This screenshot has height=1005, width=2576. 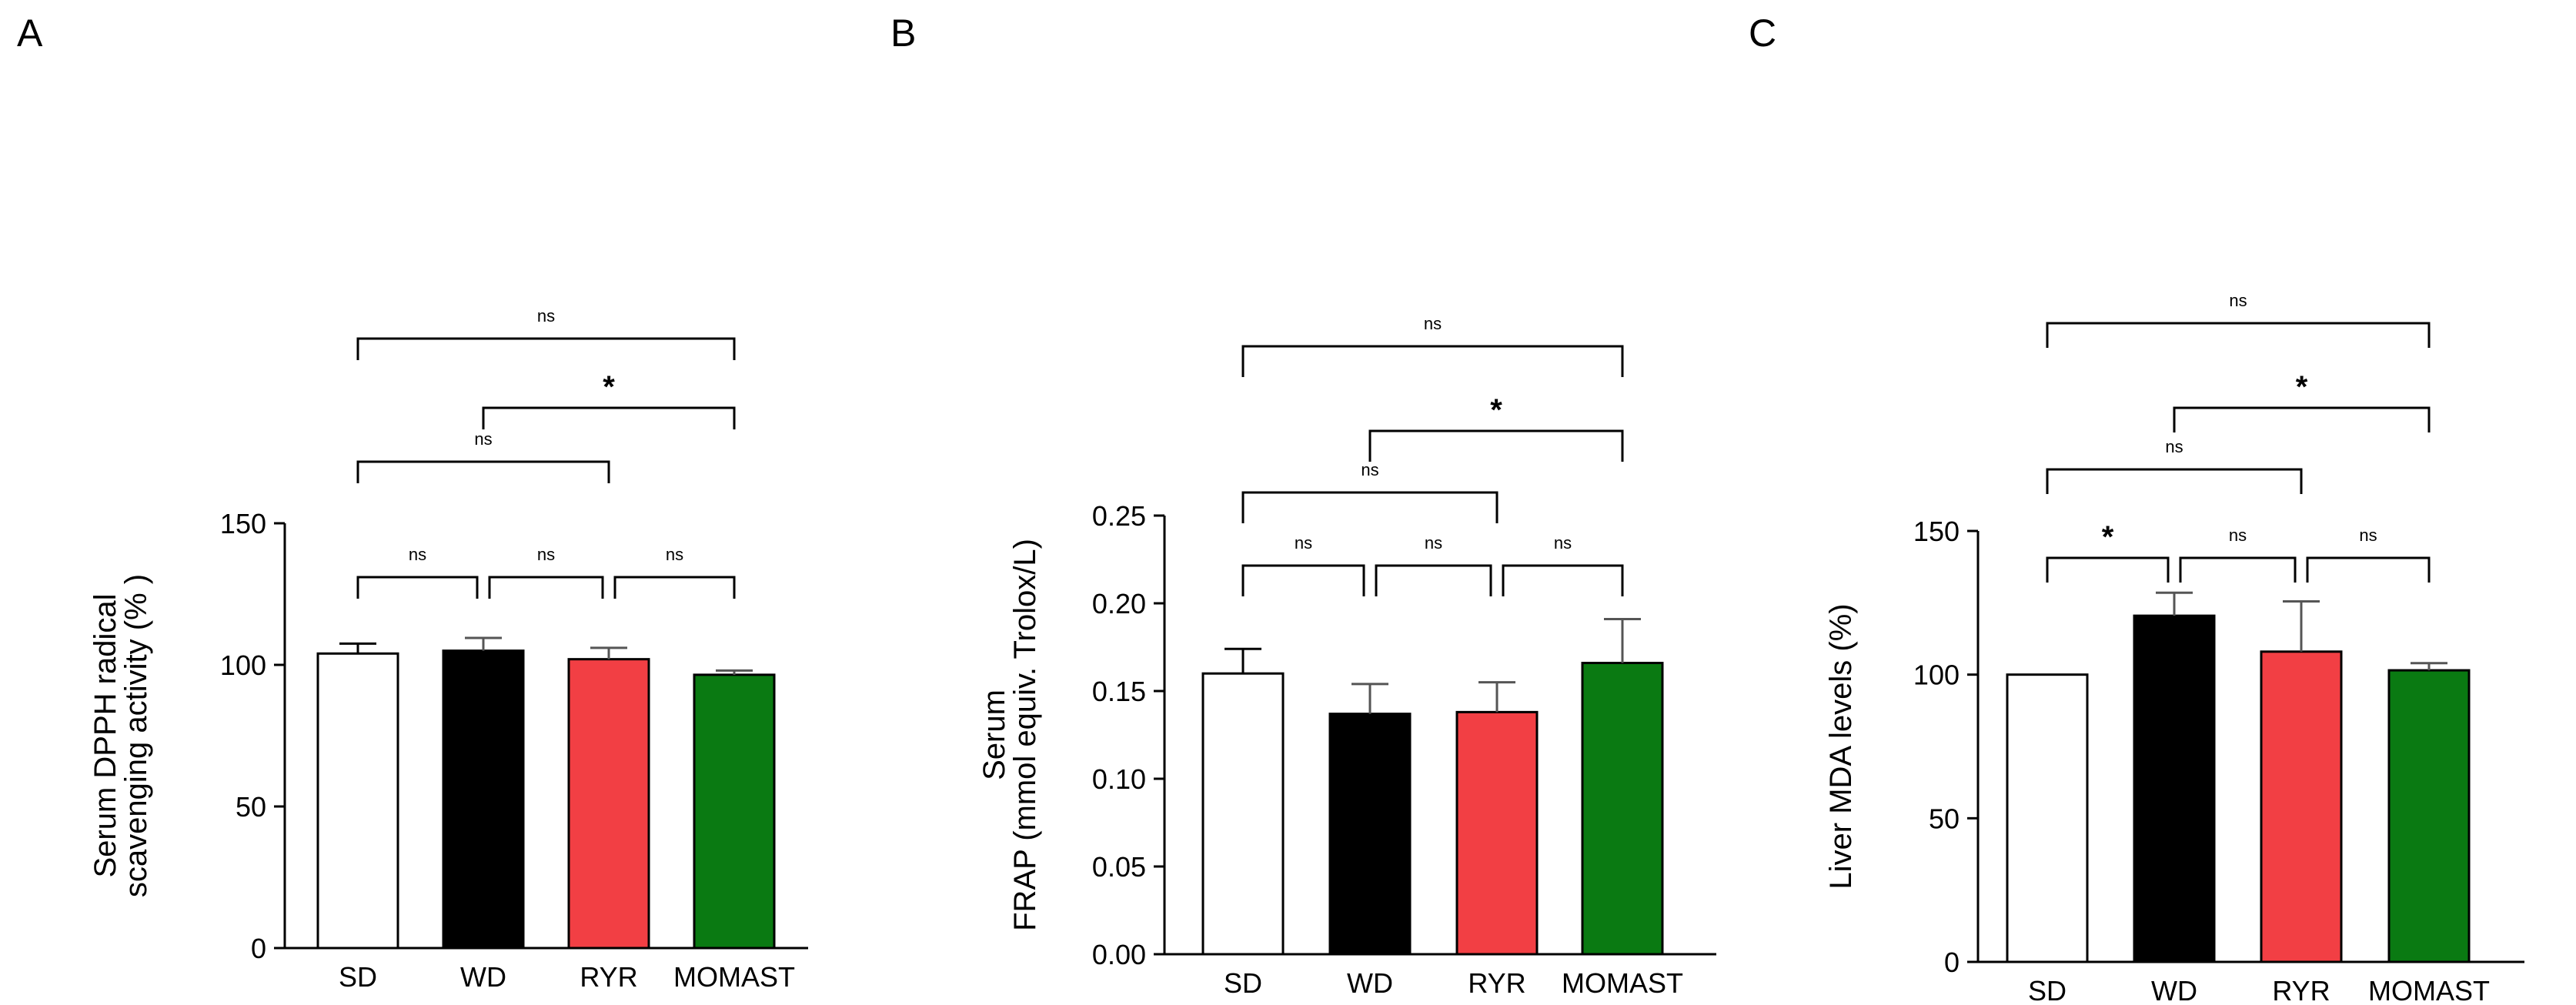 I want to click on y-tick-label: 0.20, so click(x=1119, y=603).